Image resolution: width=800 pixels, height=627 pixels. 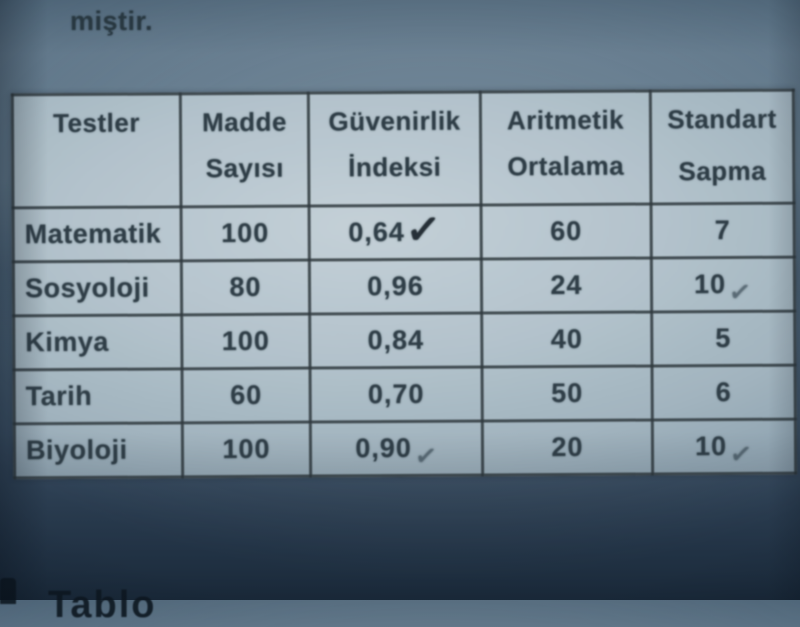 What do you see at coordinates (245, 287) in the screenshot?
I see `cell-madde-sayisi: 80` at bounding box center [245, 287].